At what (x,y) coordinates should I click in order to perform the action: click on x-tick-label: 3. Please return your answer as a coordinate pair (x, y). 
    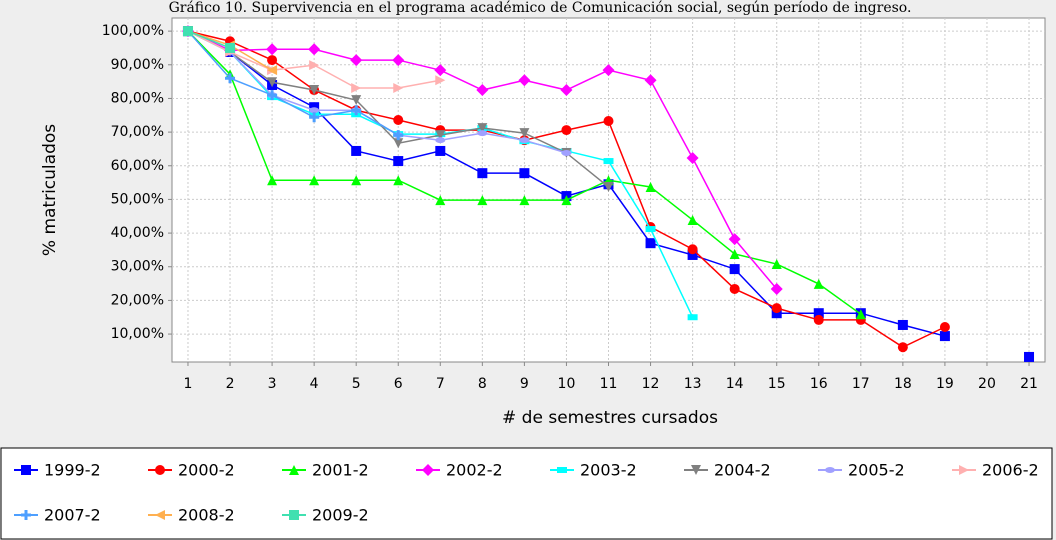
    Looking at the image, I should click on (272, 384).